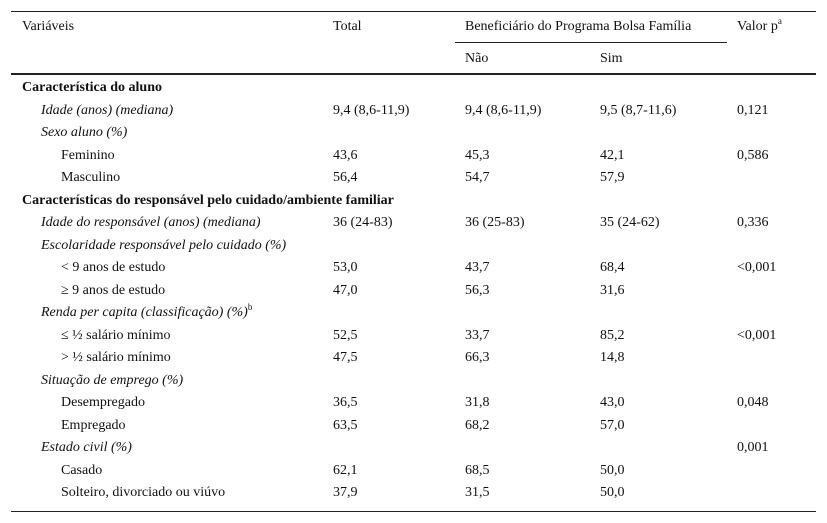 This screenshot has width=827, height=523. What do you see at coordinates (477, 357) in the screenshot?
I see `cell: 66,3` at bounding box center [477, 357].